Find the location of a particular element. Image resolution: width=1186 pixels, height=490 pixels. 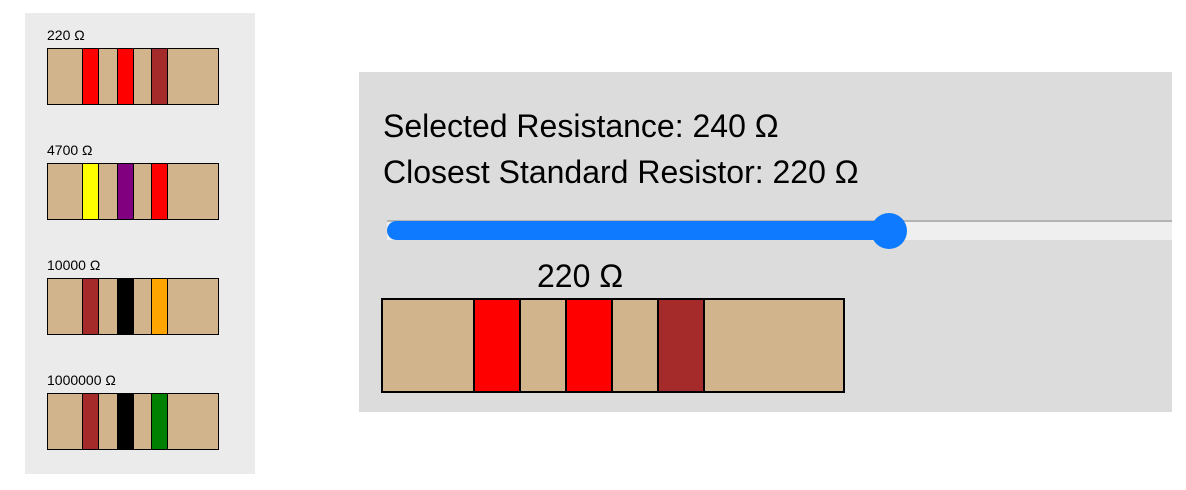

selected-resistance-text: Selected Resistance: 240 Ω is located at coordinates (581, 126).